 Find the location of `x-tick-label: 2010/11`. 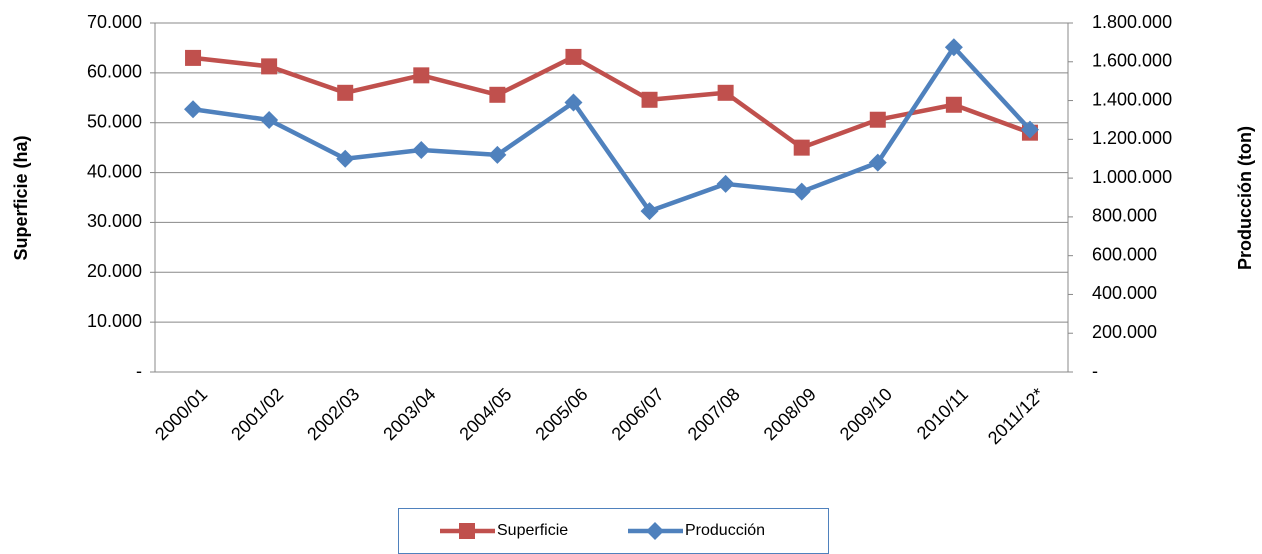

x-tick-label: 2010/11 is located at coordinates (942, 413).